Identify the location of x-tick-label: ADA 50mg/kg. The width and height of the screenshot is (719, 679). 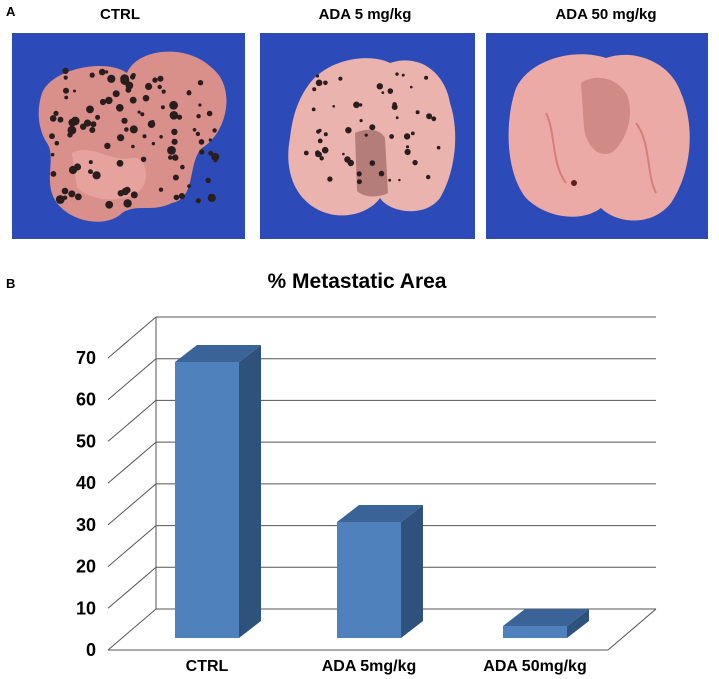
(534, 666).